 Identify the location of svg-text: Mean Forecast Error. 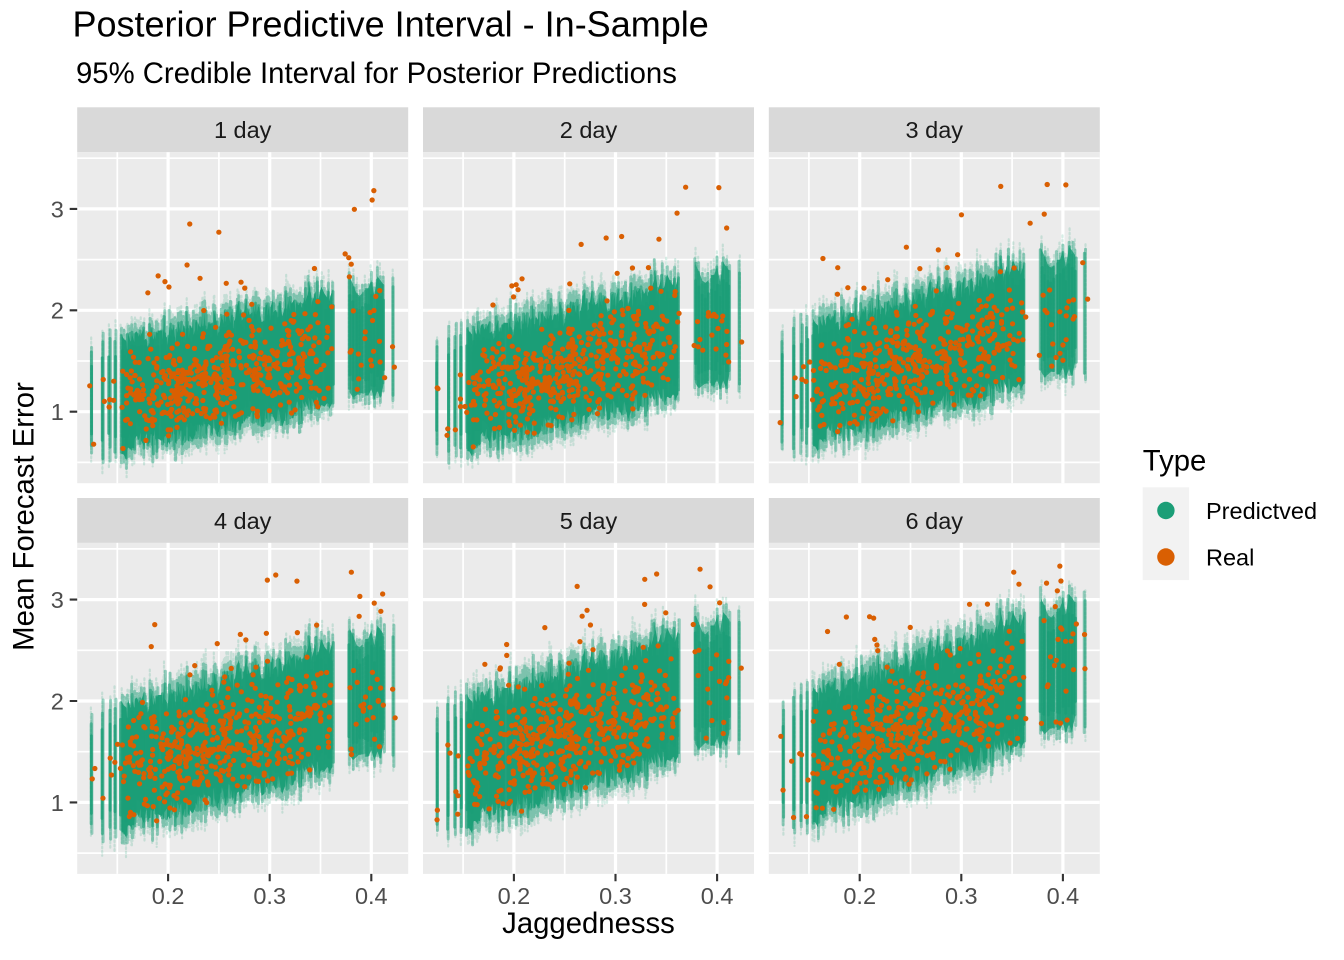
(24, 516).